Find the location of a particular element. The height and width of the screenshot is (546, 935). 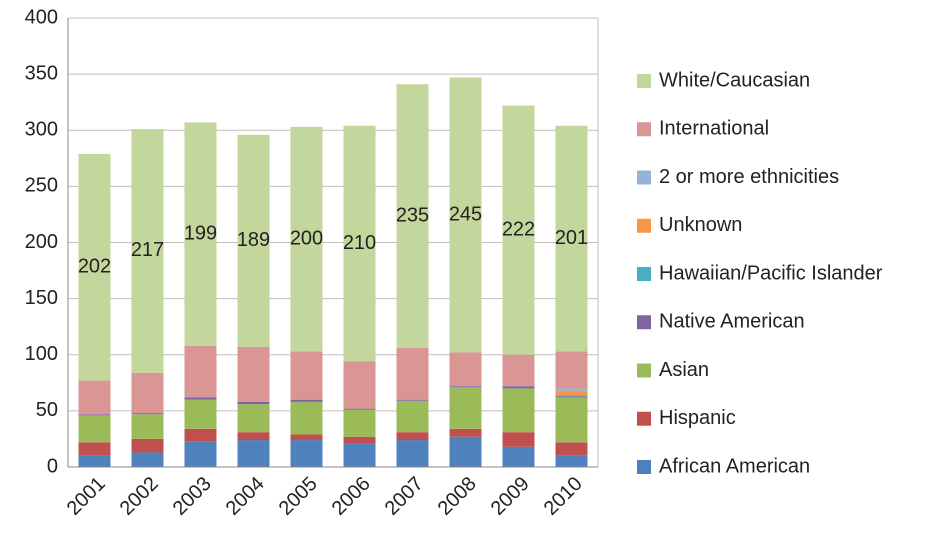

legend-label: International is located at coordinates (714, 129).